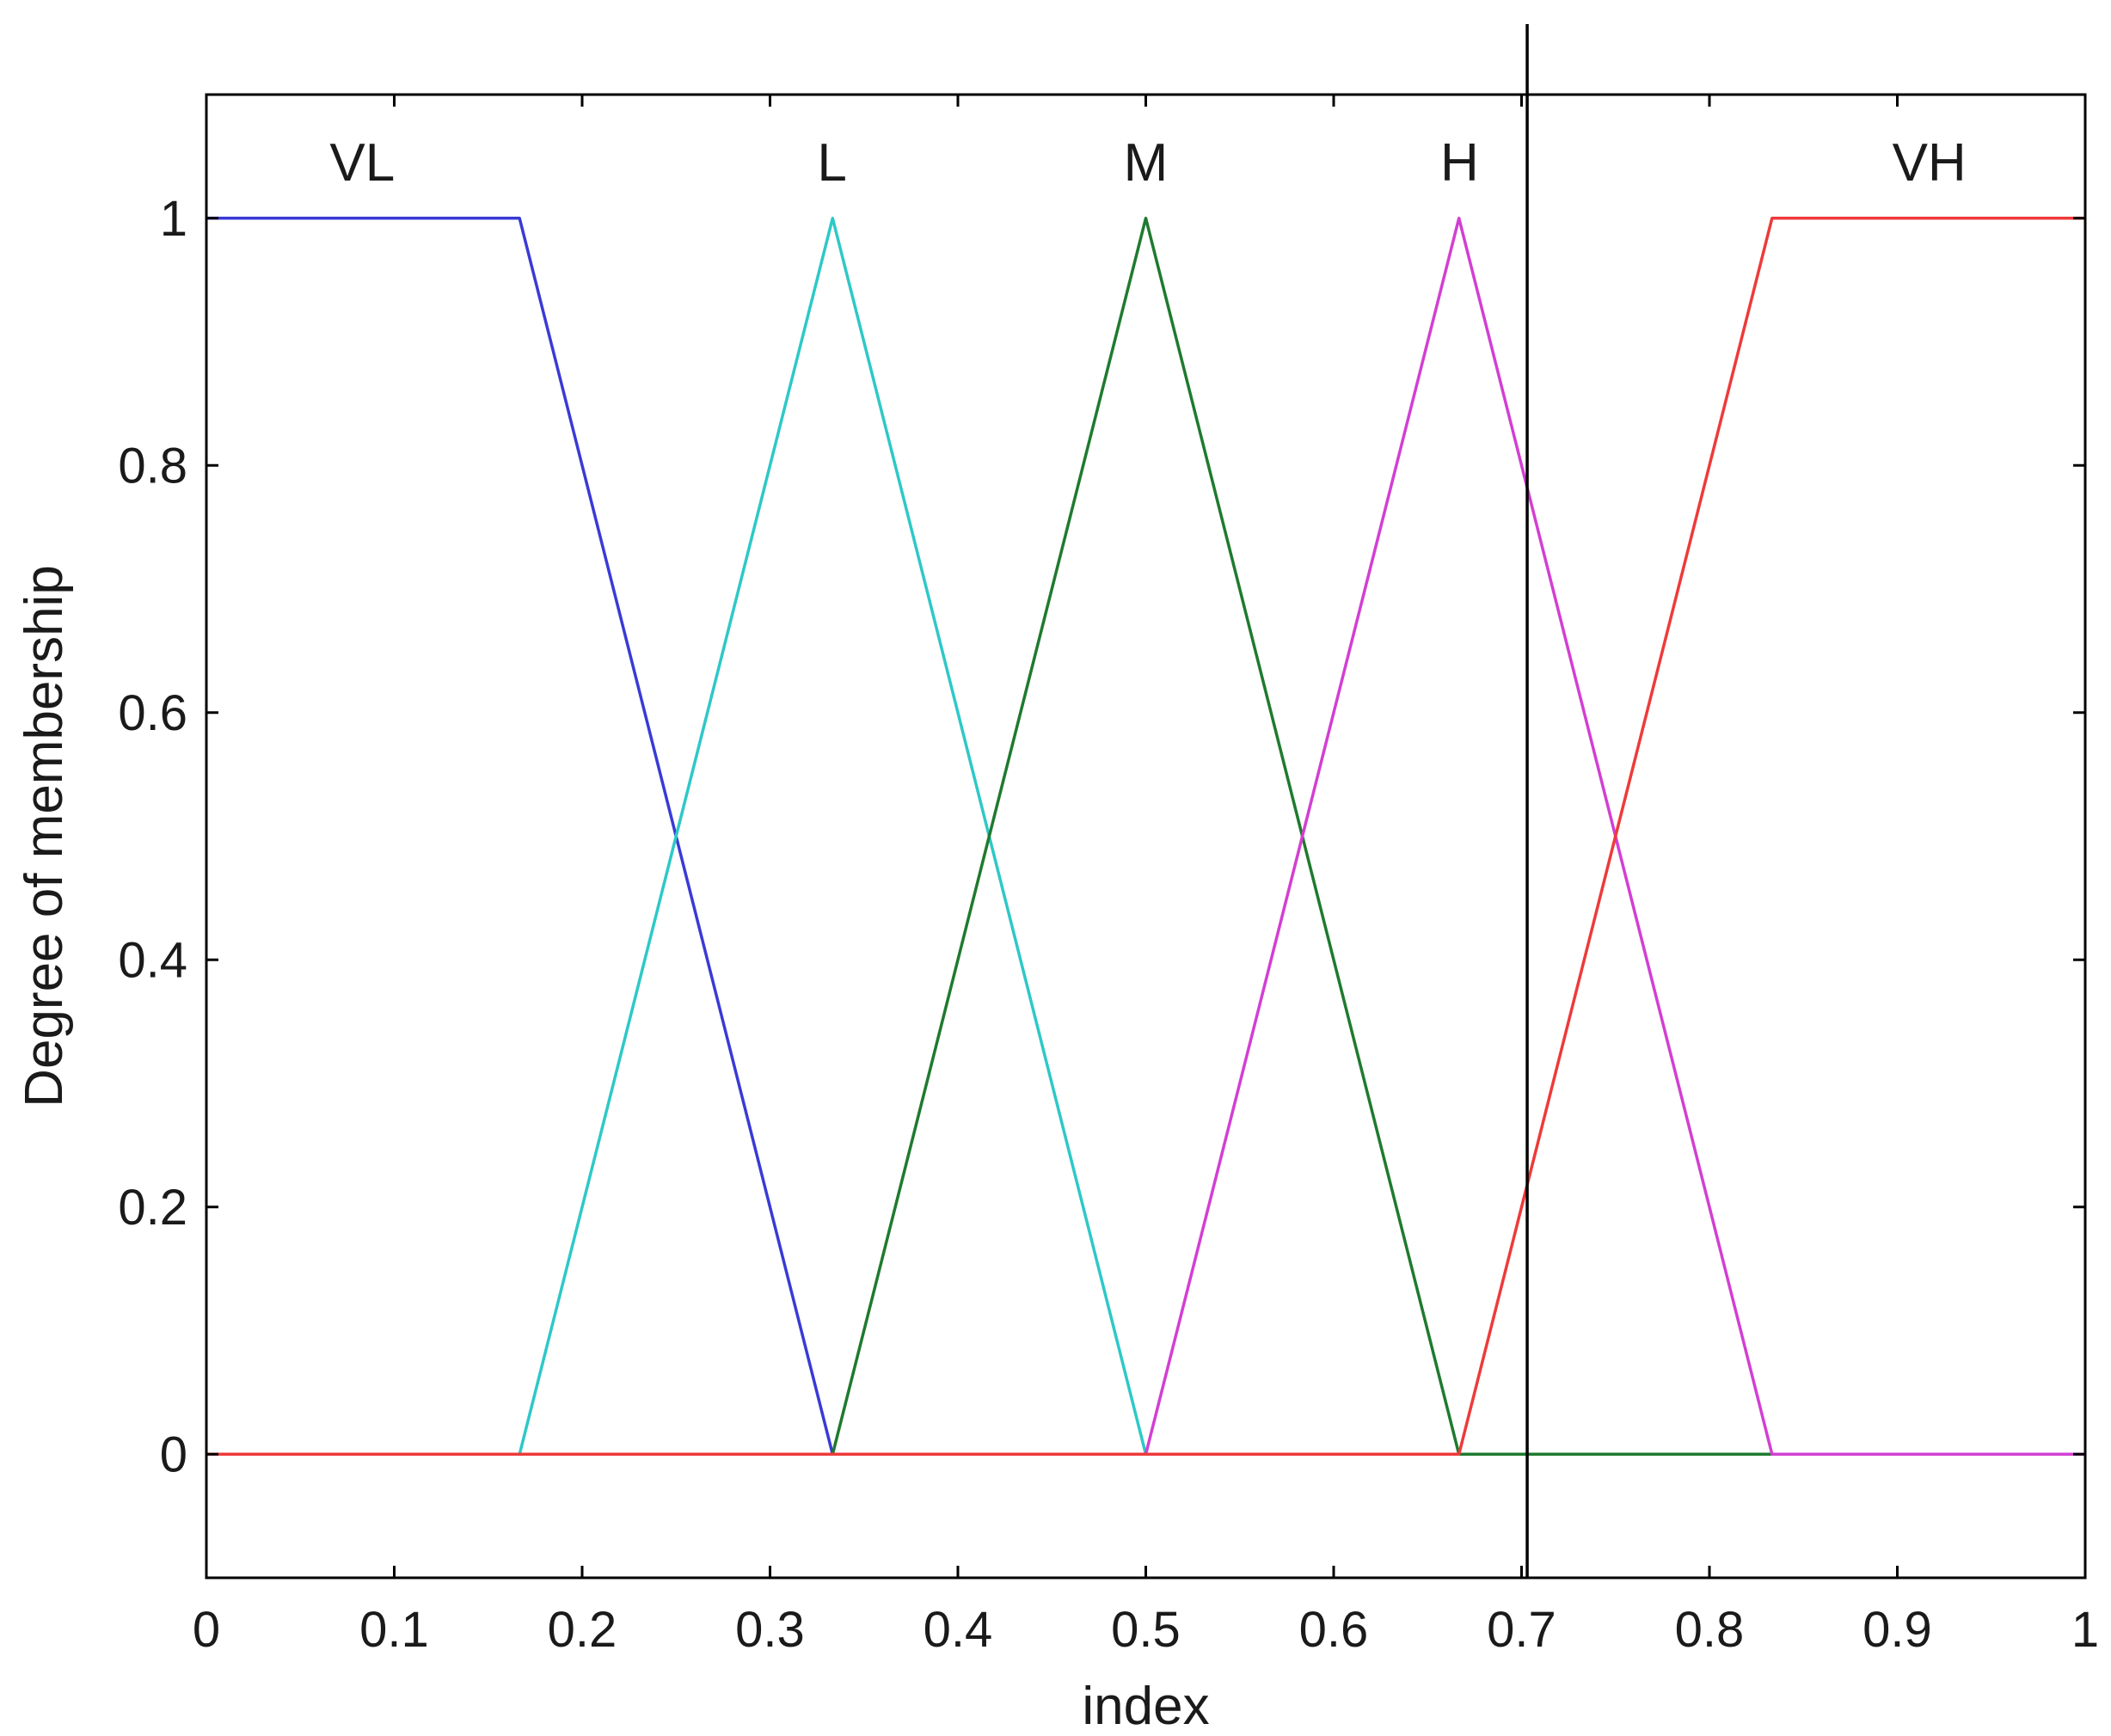 The image size is (2111, 1736). Describe the element at coordinates (1710, 1630) in the screenshot. I see `x-tick-label: 0.8` at that location.